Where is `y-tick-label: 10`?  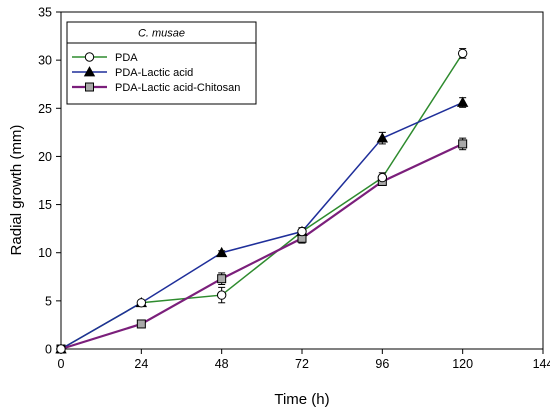 y-tick-label: 10 is located at coordinates (45, 253).